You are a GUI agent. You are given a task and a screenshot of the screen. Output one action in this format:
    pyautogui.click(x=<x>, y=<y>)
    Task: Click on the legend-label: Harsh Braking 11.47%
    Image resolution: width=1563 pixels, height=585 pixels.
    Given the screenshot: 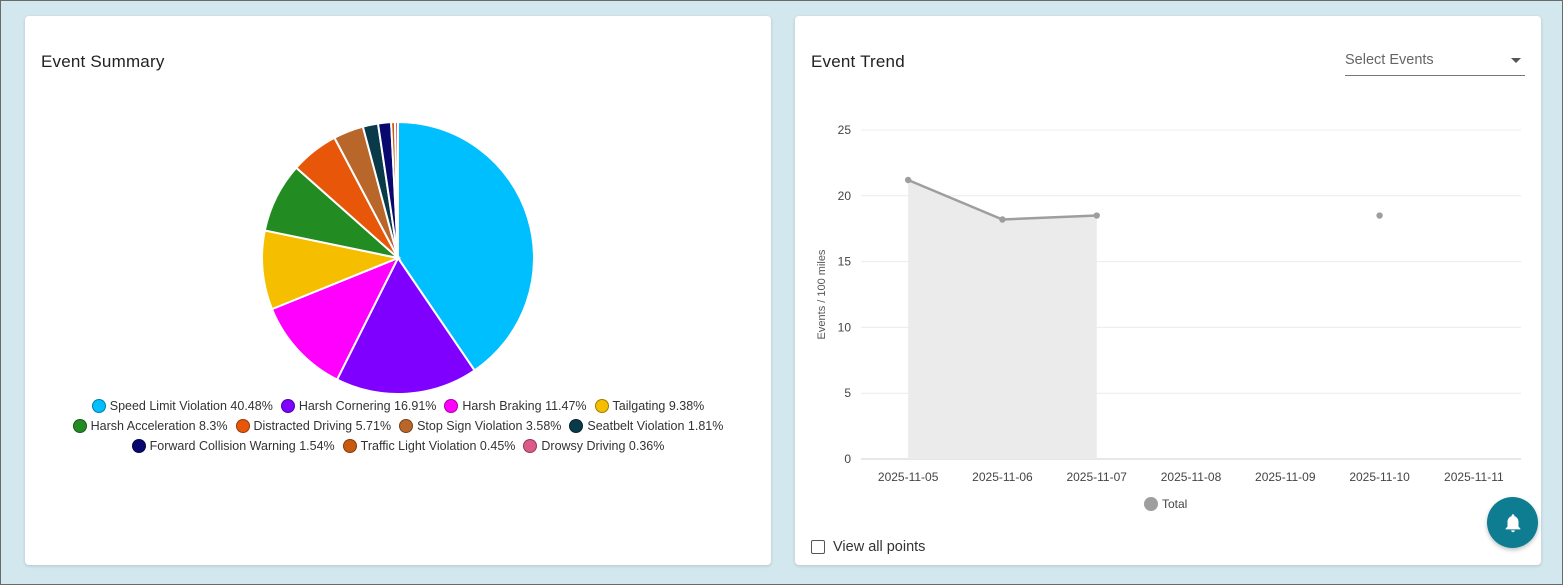 What is the action you would take?
    pyautogui.click(x=524, y=406)
    